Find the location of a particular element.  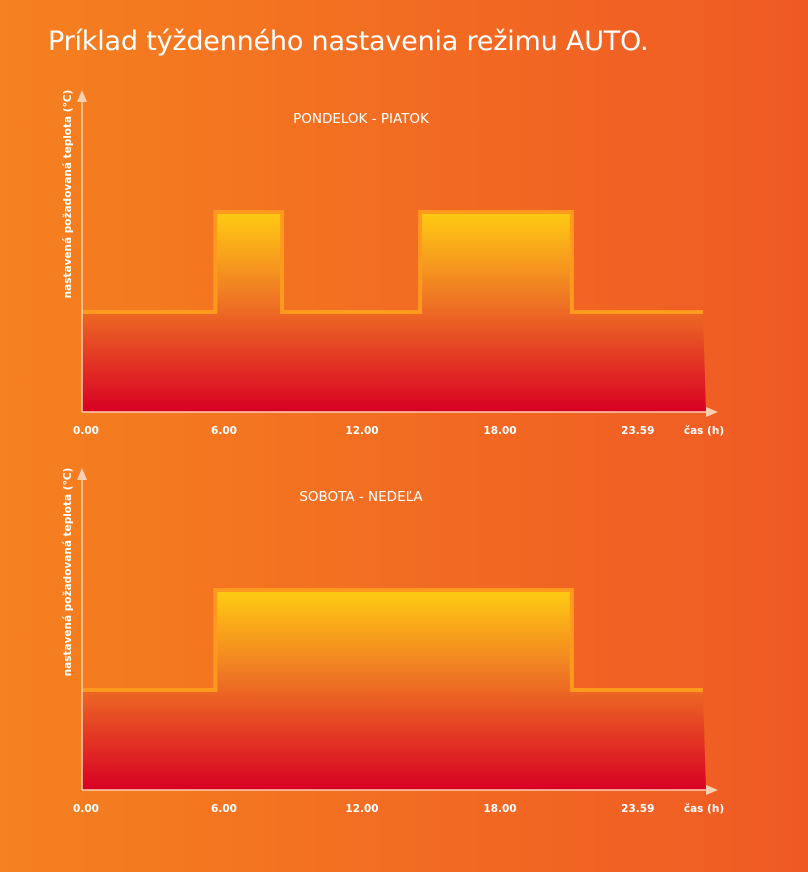

chart-title: SOBOTA - NEDEĽA is located at coordinates (361, 497).